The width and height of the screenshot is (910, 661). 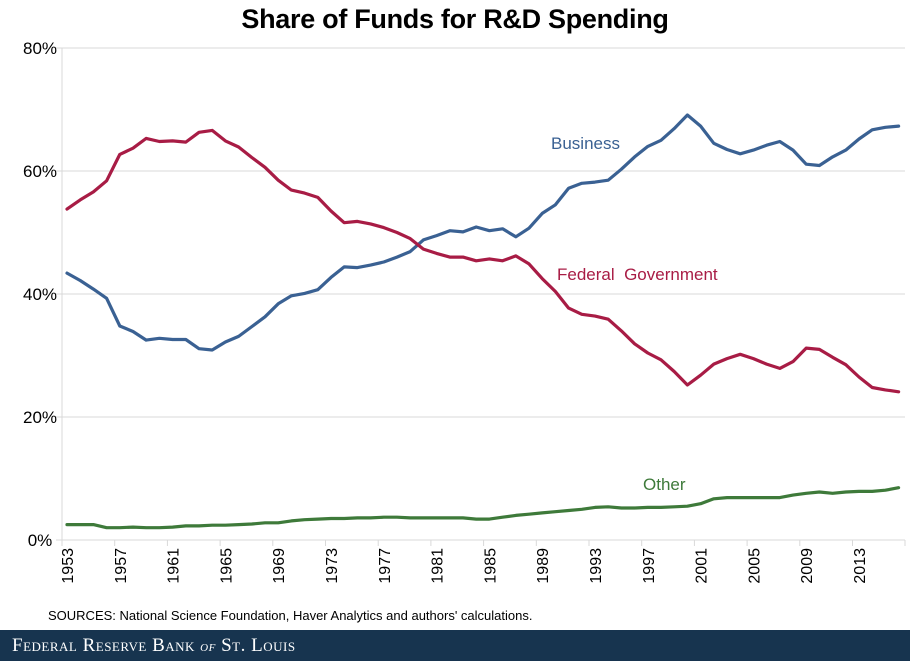 I want to click on label-federal-government: Federal Government, so click(x=637, y=274).